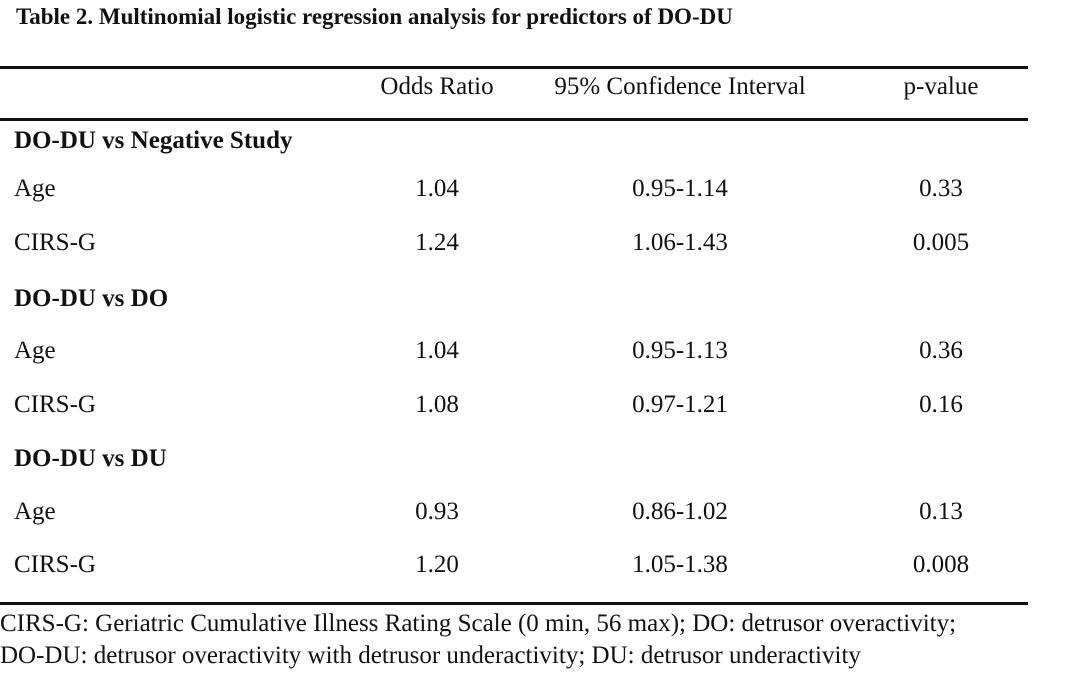 The image size is (1080, 696). I want to click on p-value-cell: 0.13, so click(941, 511).